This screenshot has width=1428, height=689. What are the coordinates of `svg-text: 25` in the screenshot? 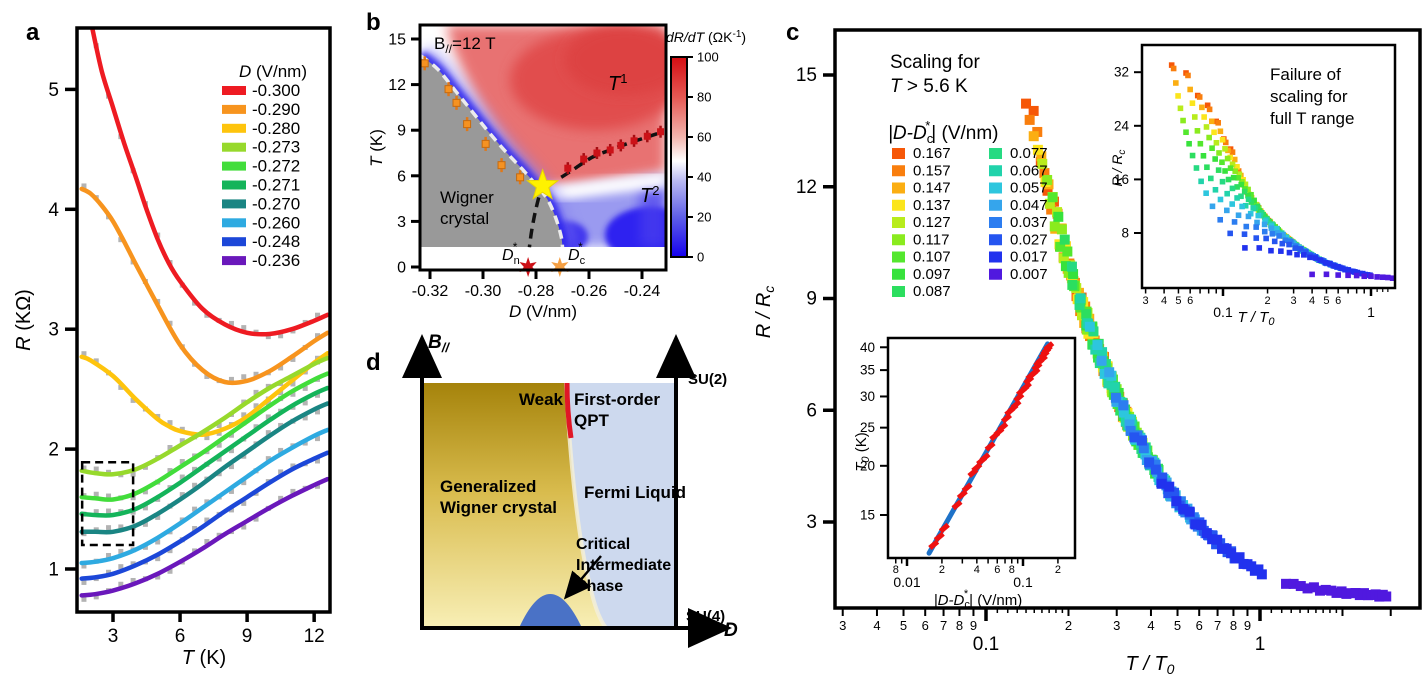 It's located at (867, 427).